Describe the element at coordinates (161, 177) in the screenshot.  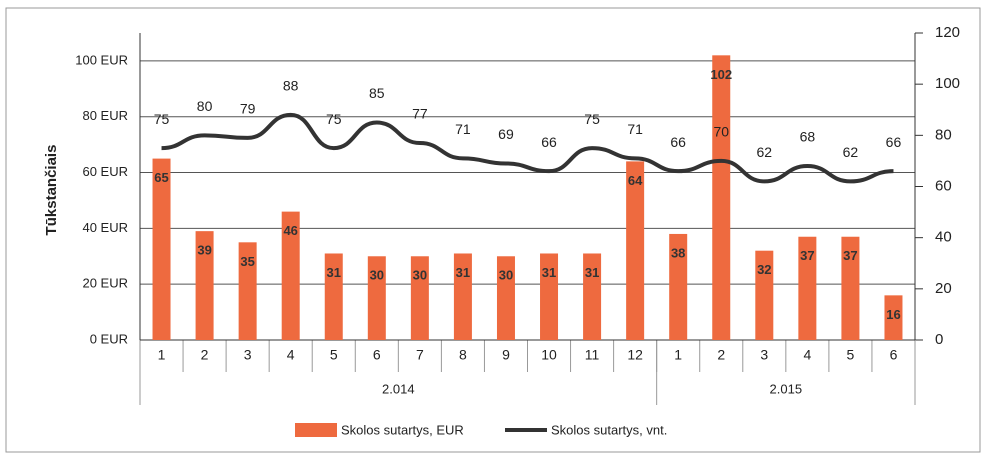
I see `bar-value-label: 65` at that location.